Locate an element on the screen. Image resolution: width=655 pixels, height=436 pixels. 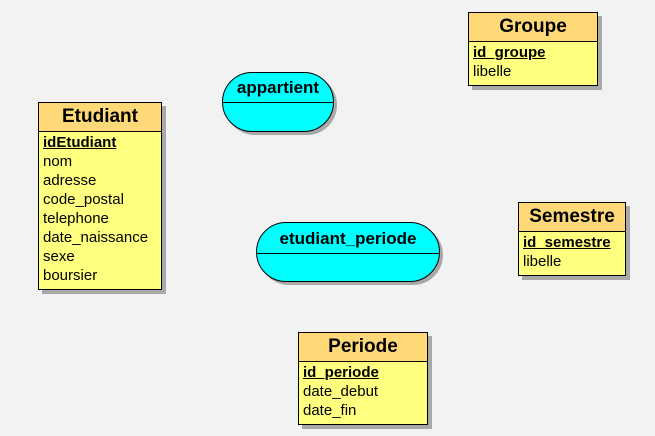
entity-attributes: id_periode date_debut date_fin is located at coordinates (363, 391).